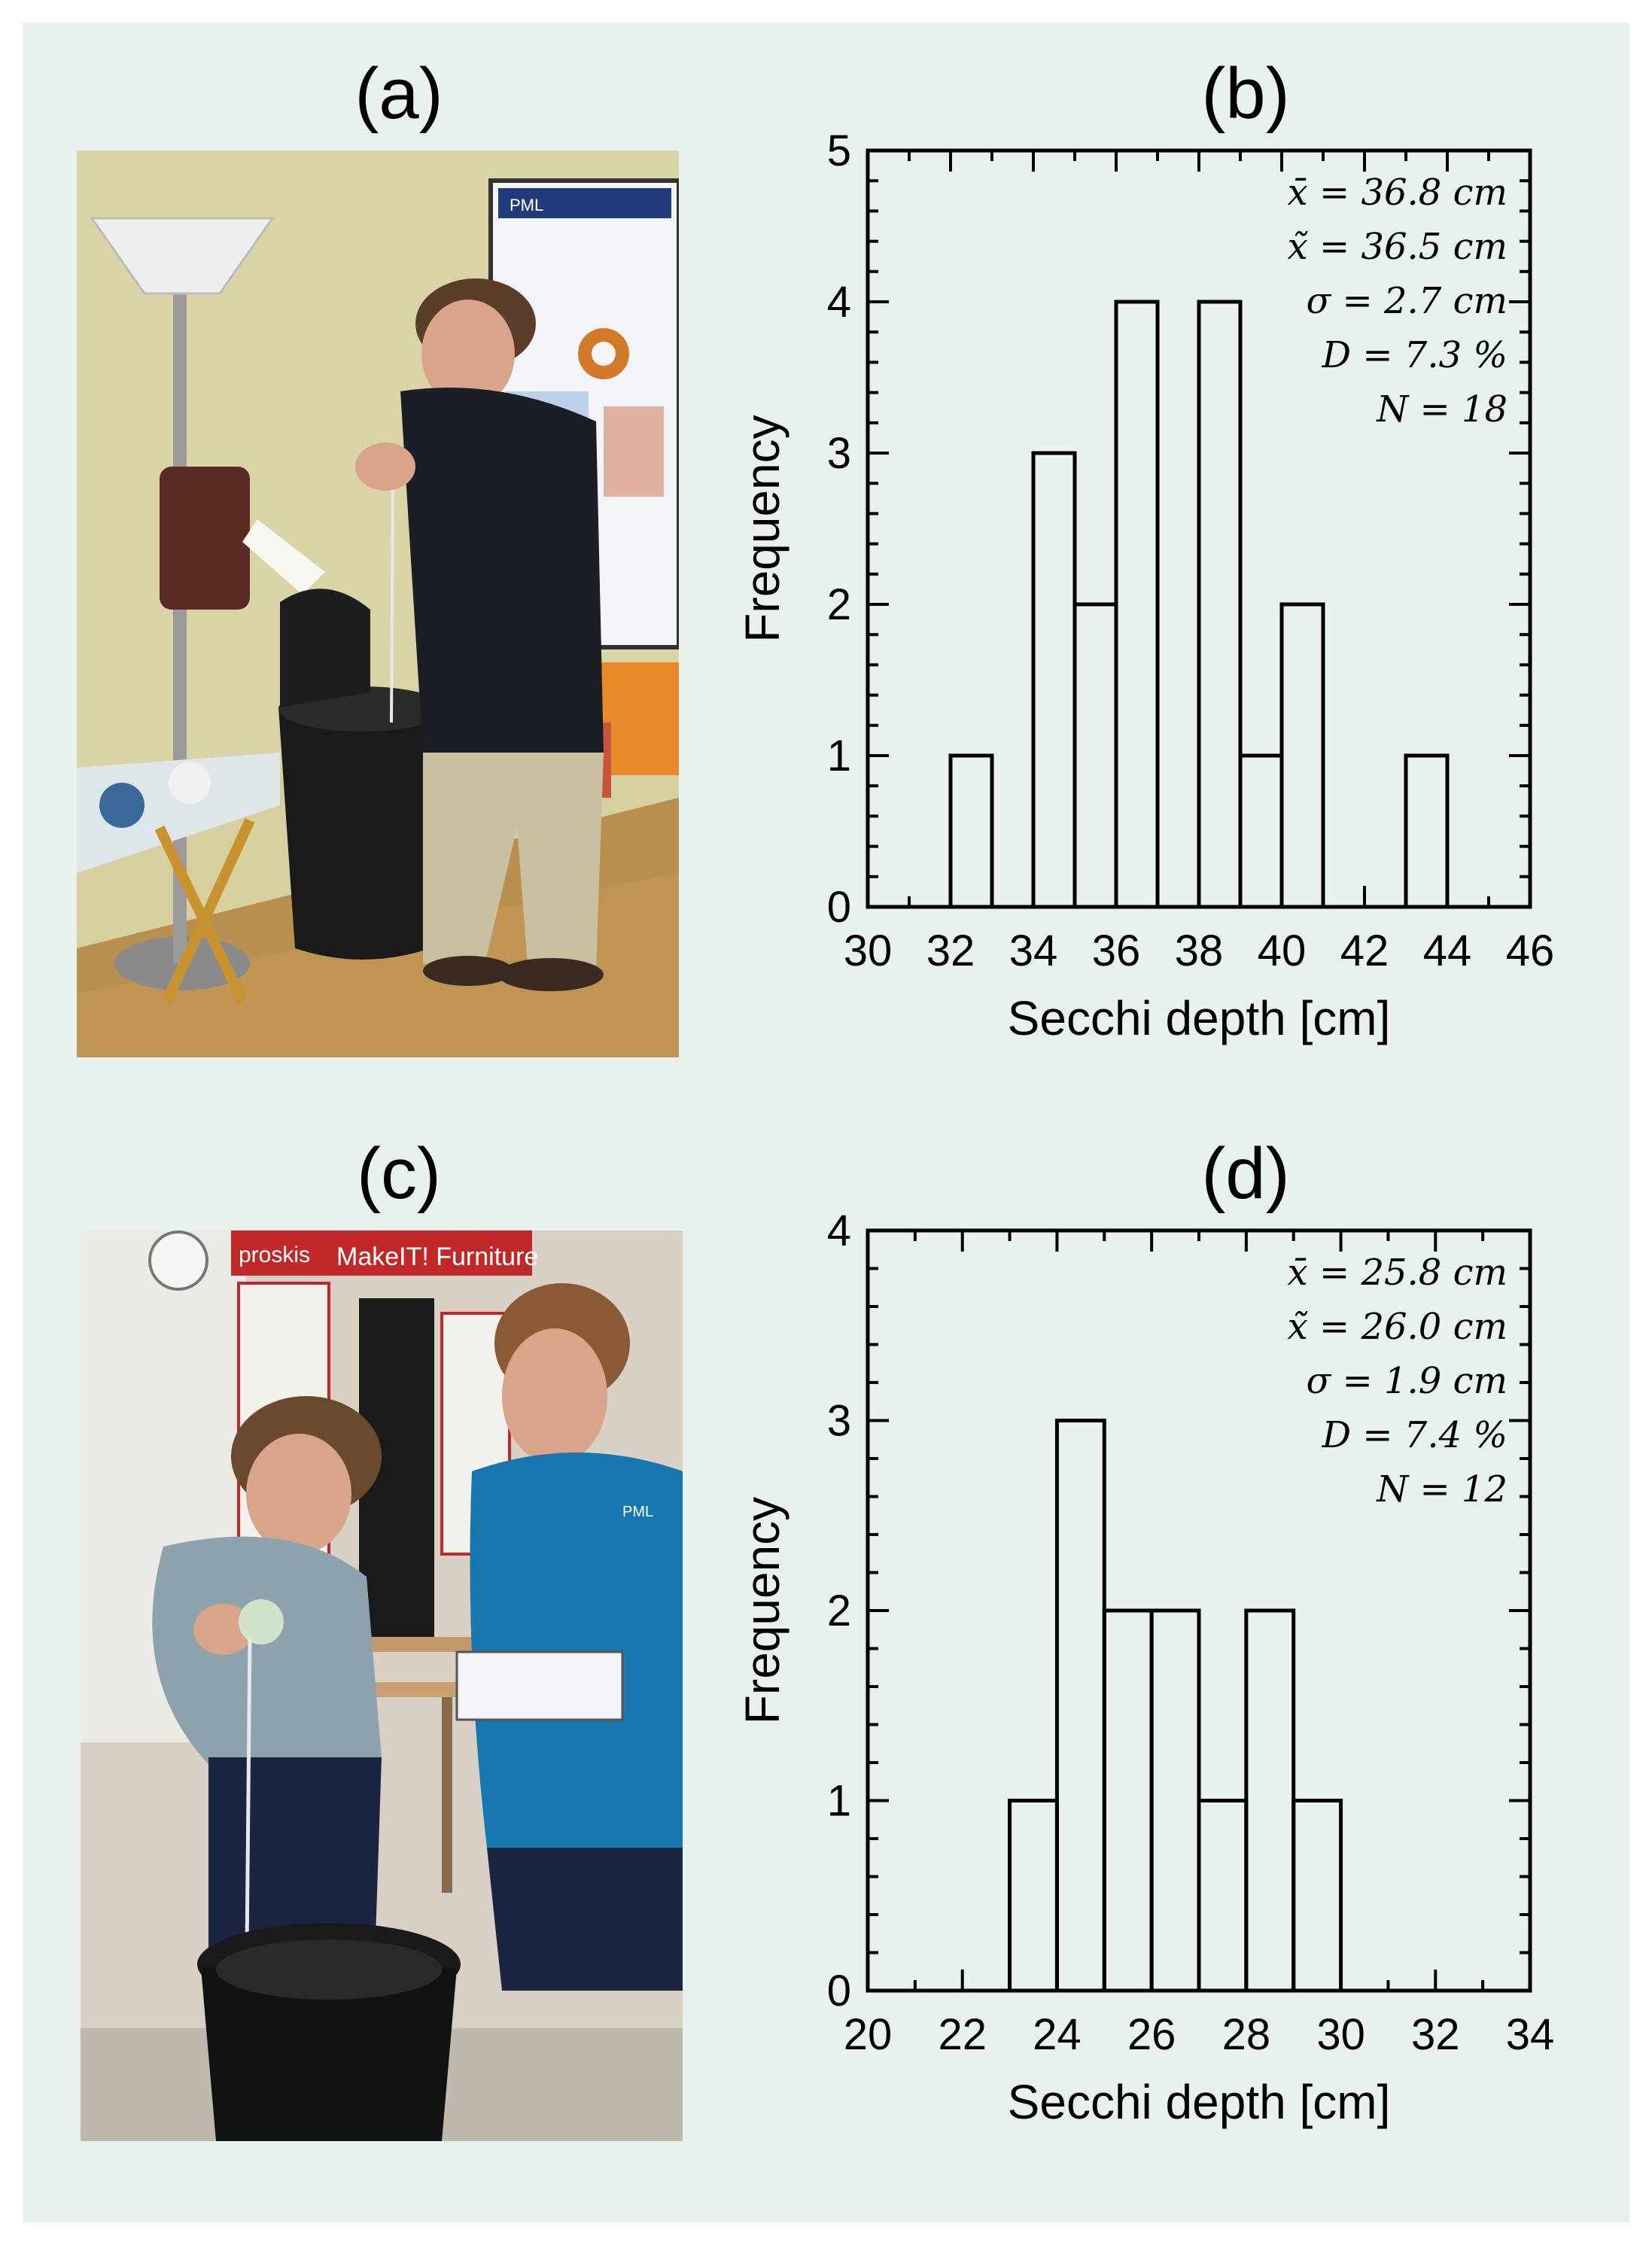  What do you see at coordinates (1151, 2034) in the screenshot?
I see `x-tick-label: 26` at bounding box center [1151, 2034].